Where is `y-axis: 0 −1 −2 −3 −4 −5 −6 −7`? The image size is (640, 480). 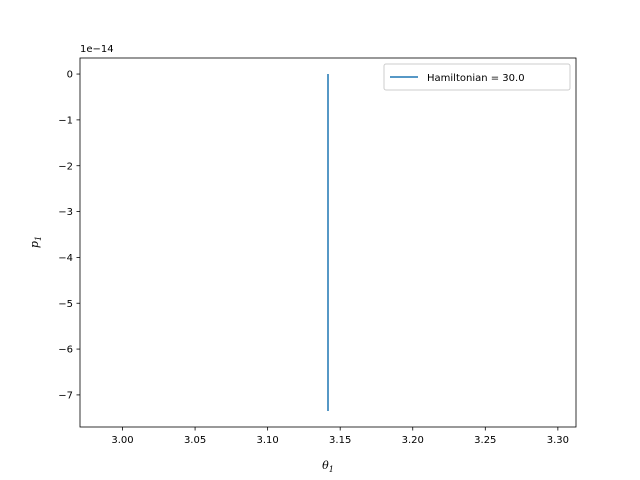
y-axis: 0 −1 −2 −3 −4 −5 −6 −7 is located at coordinates (69, 236).